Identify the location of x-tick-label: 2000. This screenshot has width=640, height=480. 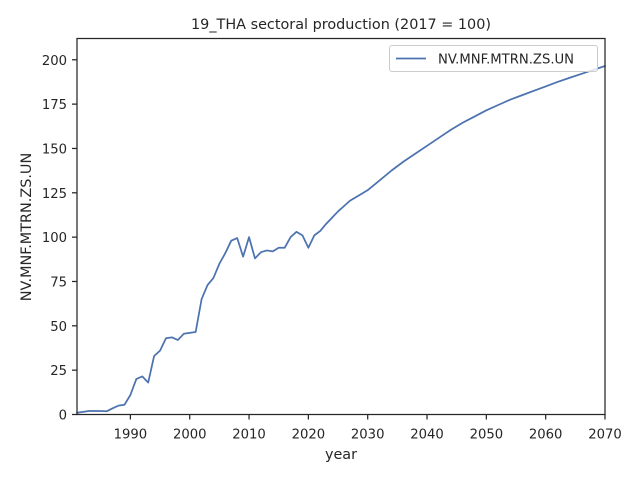
(190, 435).